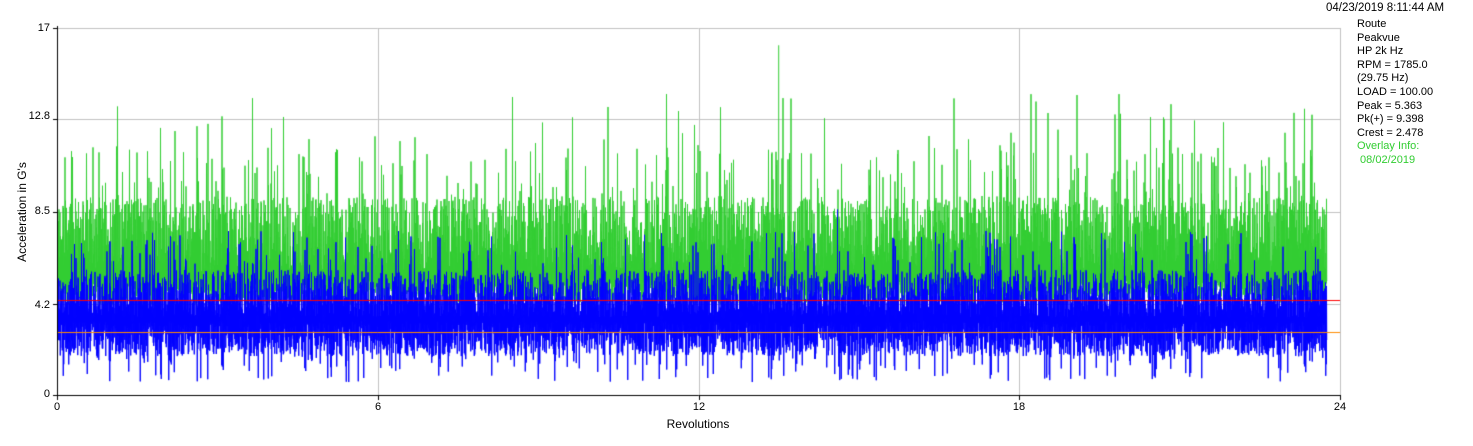  Describe the element at coordinates (42, 211) in the screenshot. I see `y-tick-label: 8.5` at that location.